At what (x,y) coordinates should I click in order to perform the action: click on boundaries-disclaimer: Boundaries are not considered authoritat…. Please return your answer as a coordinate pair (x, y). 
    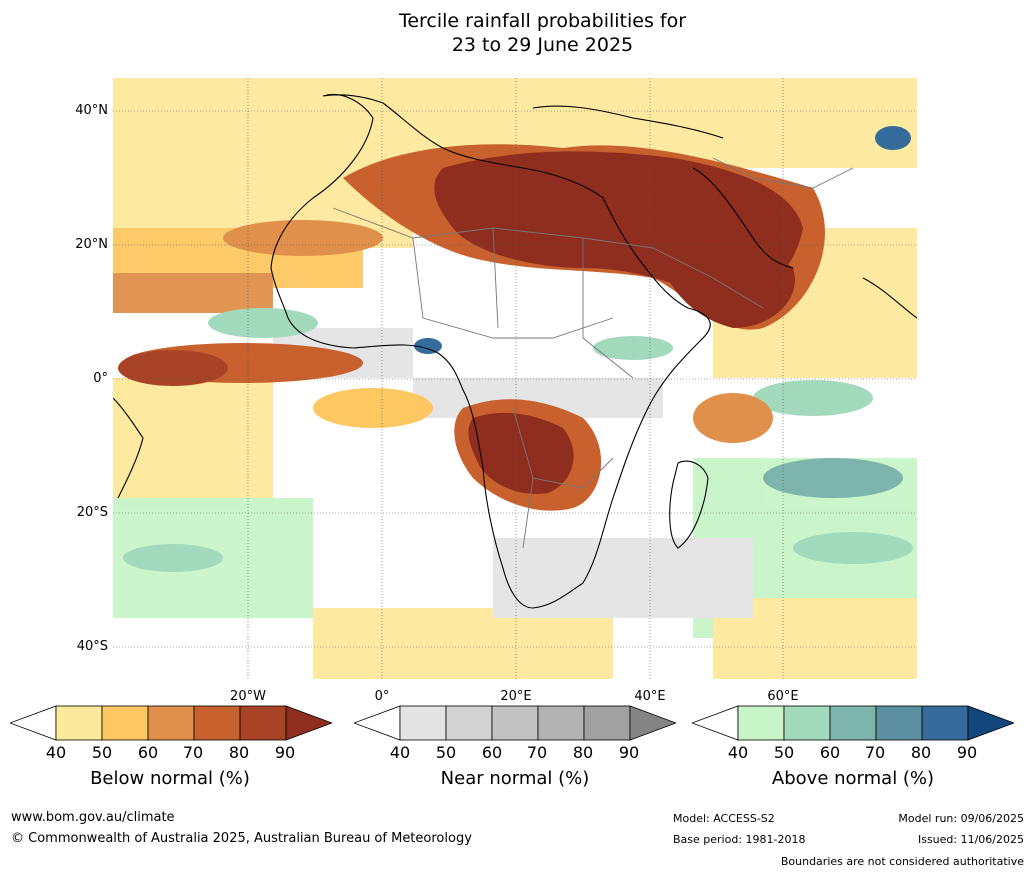
    Looking at the image, I should click on (902, 861).